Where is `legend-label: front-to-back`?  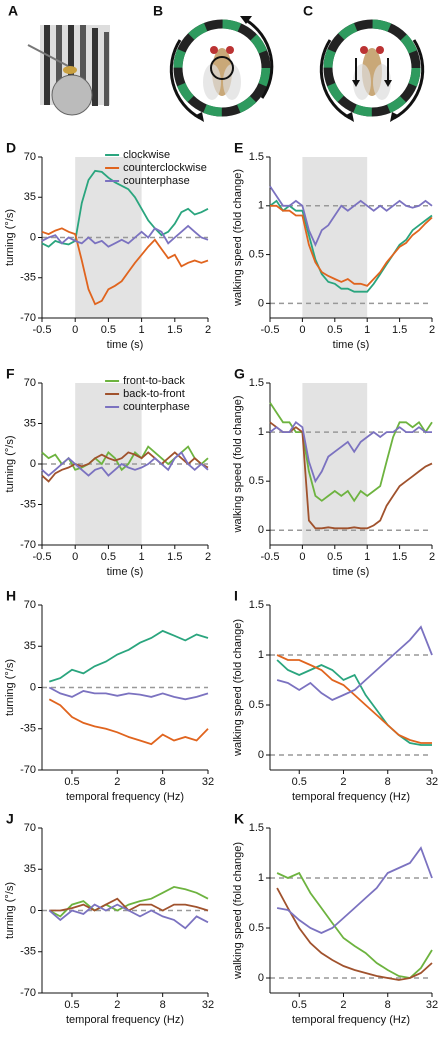
legend-label: front-to-back is located at coordinates (154, 381).